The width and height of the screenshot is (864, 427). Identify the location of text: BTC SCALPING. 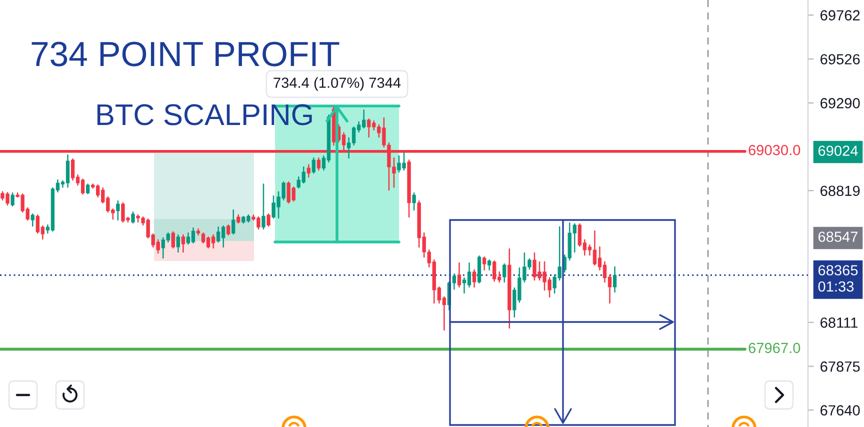
(204, 115).